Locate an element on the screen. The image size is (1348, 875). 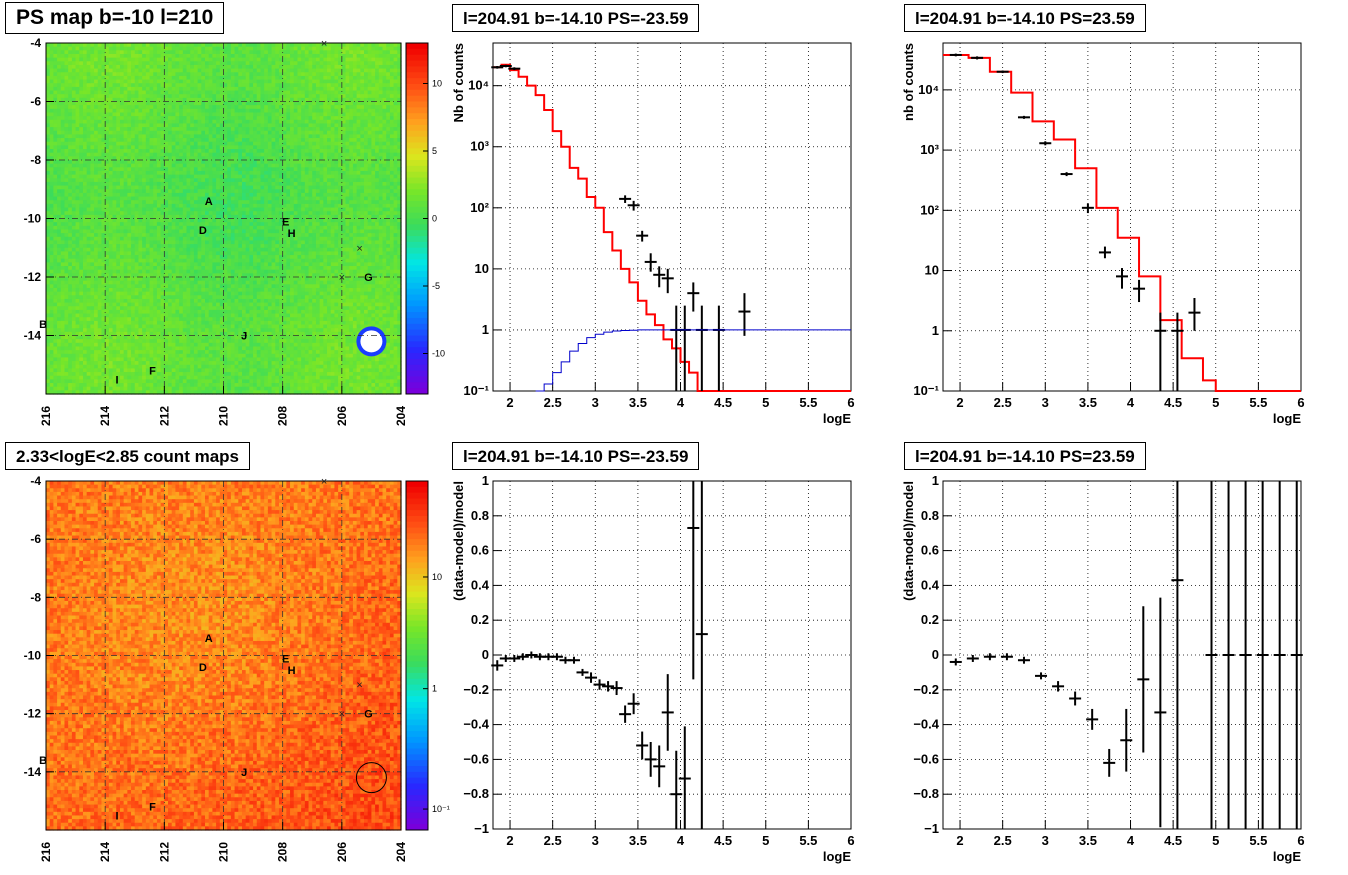
y-tick-label: -12 is located at coordinates (33, 714).